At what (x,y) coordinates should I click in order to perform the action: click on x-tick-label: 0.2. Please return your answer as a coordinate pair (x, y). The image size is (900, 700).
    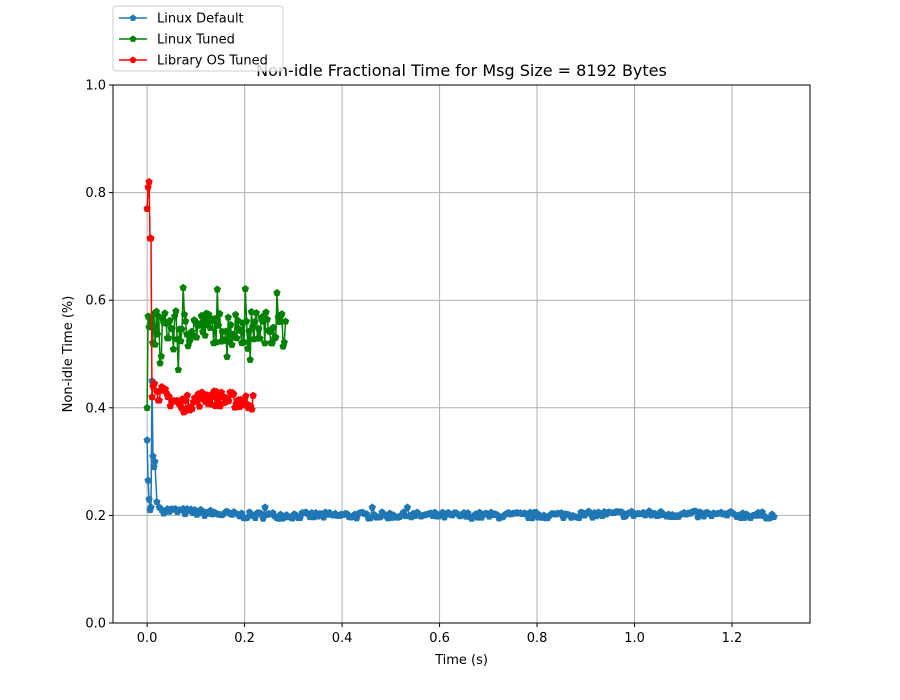
    Looking at the image, I should click on (244, 638).